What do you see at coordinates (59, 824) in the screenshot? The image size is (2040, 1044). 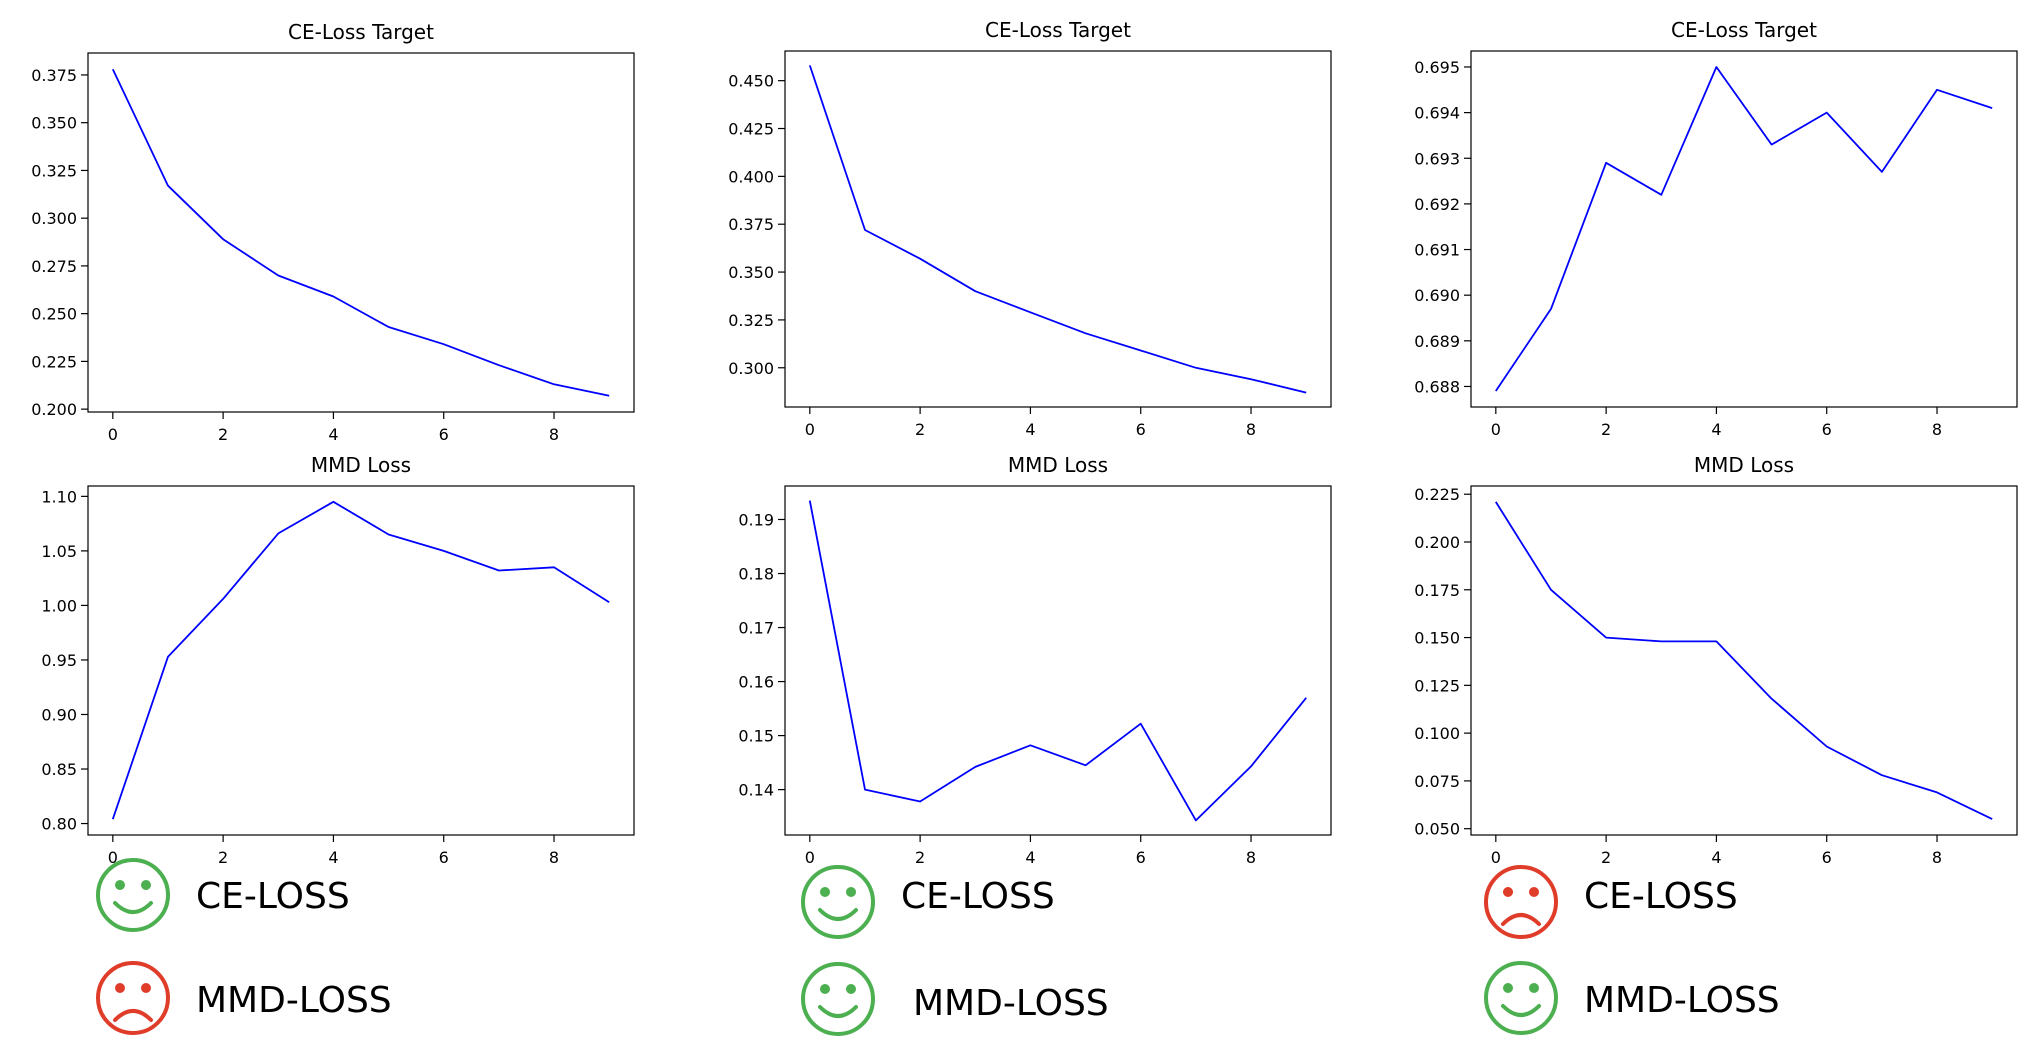 I see `y-tick-label: 0.80` at bounding box center [59, 824].